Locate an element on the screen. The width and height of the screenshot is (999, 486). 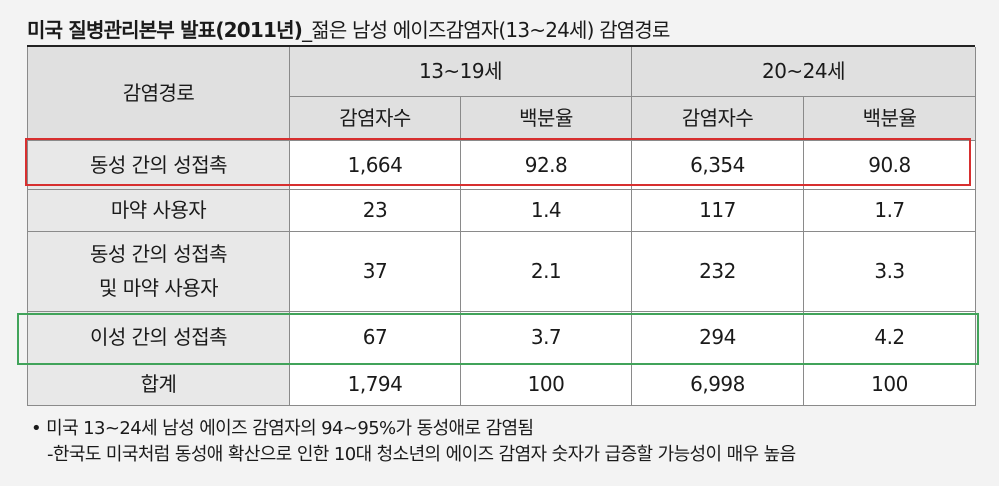
table-cell: 23 is located at coordinates (375, 210).